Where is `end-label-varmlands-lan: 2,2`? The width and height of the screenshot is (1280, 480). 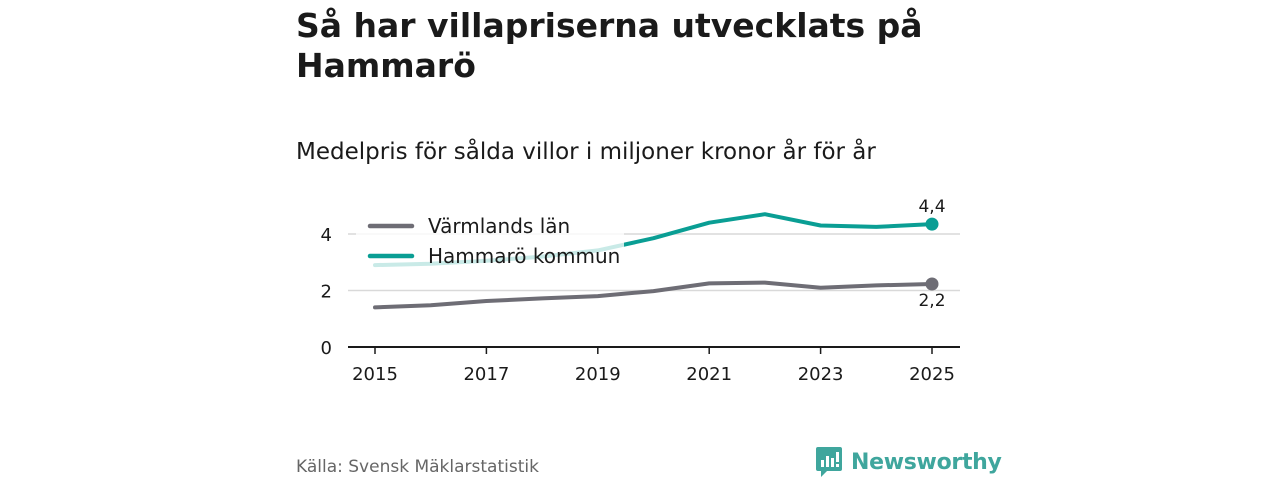
end-label-varmlands-lan: 2,2 is located at coordinates (931, 301).